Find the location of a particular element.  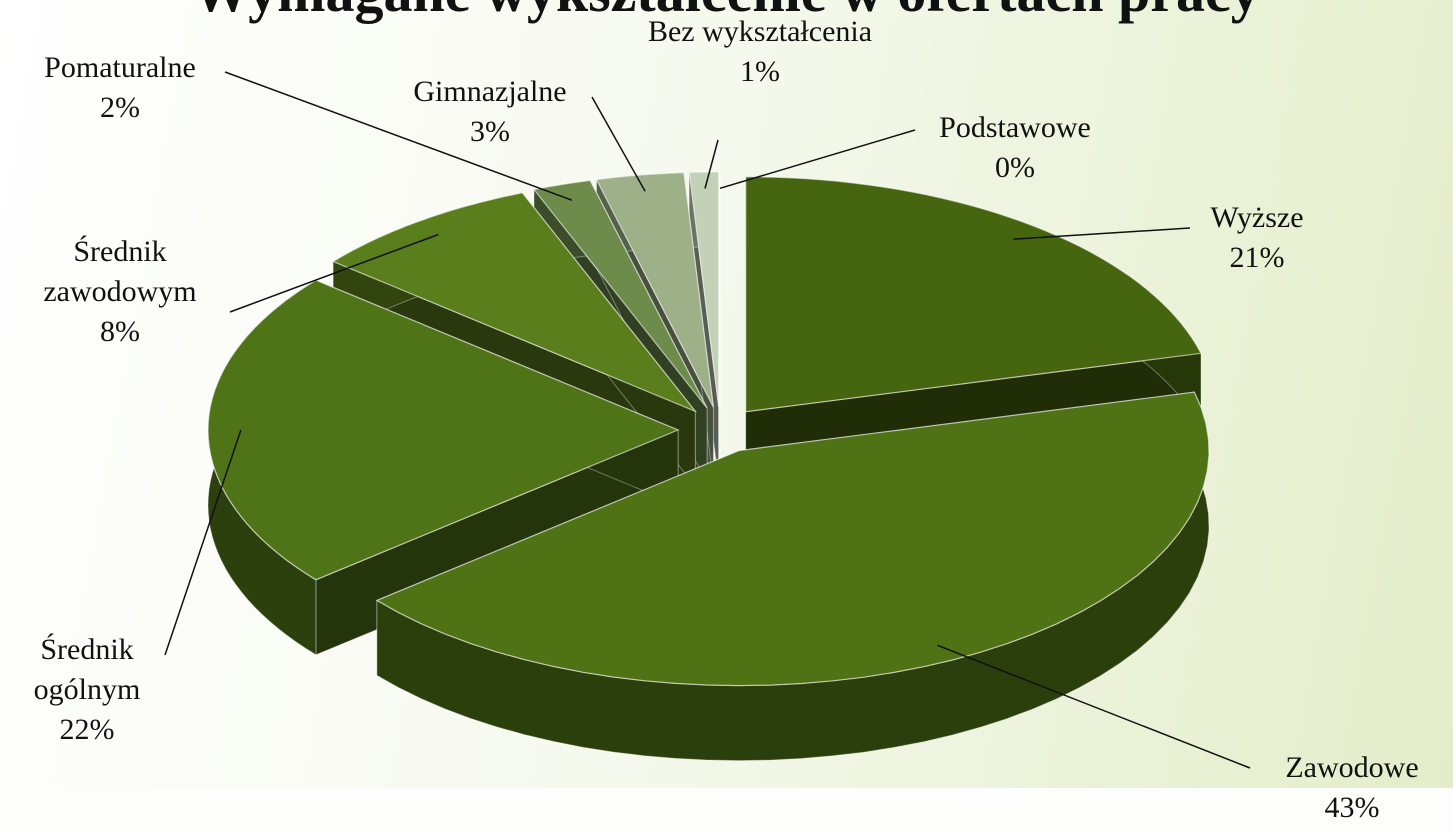

value-label: 21% is located at coordinates (1257, 257).